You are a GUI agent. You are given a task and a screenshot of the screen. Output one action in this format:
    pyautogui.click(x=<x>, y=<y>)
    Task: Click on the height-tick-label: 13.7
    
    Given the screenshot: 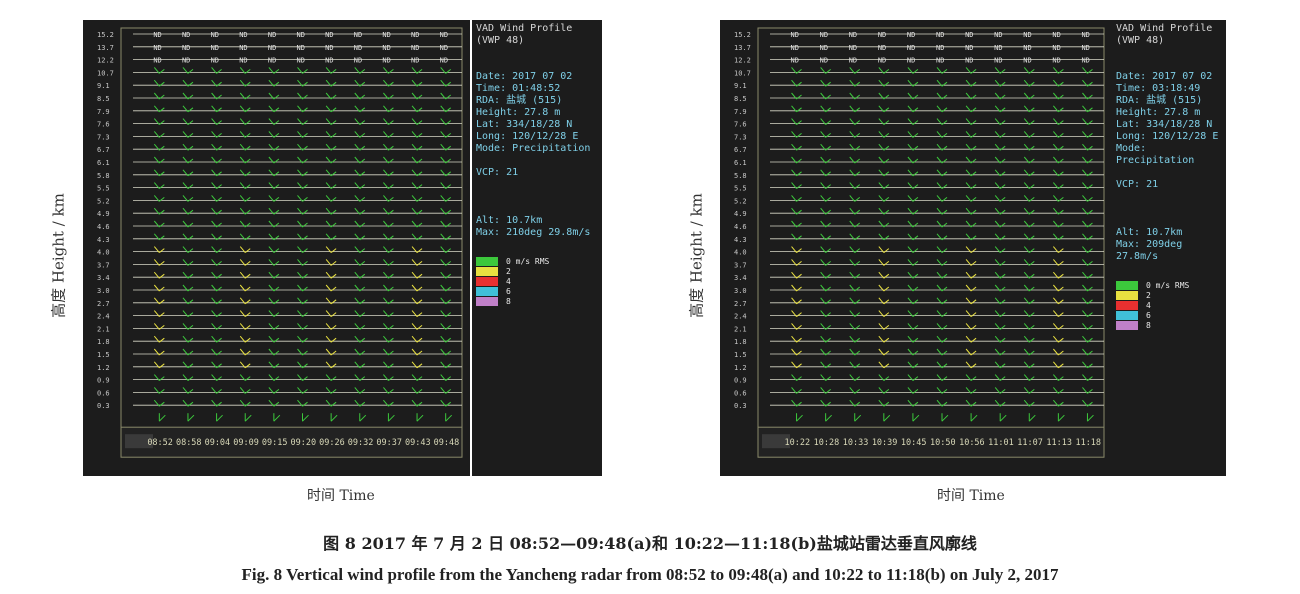 What is the action you would take?
    pyautogui.click(x=105, y=48)
    